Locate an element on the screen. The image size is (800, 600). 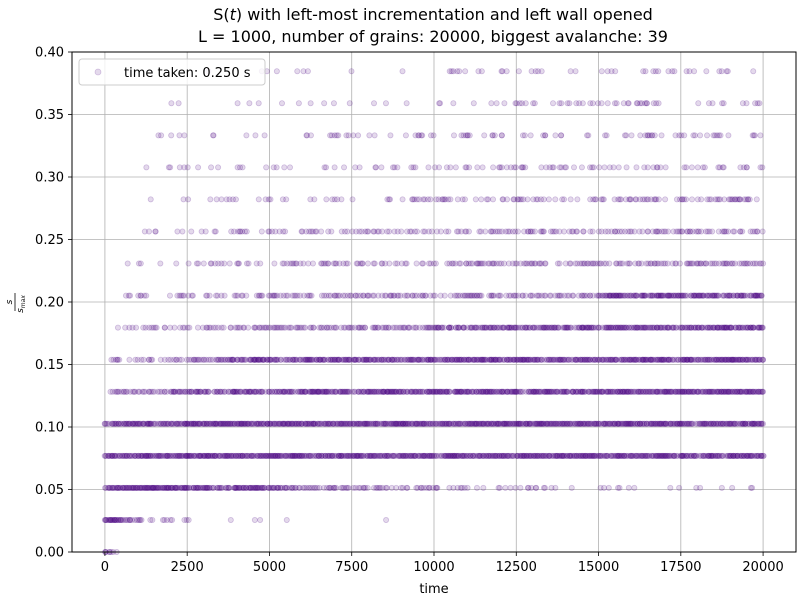
y-tick-label: 0.20 is located at coordinates (49, 303).